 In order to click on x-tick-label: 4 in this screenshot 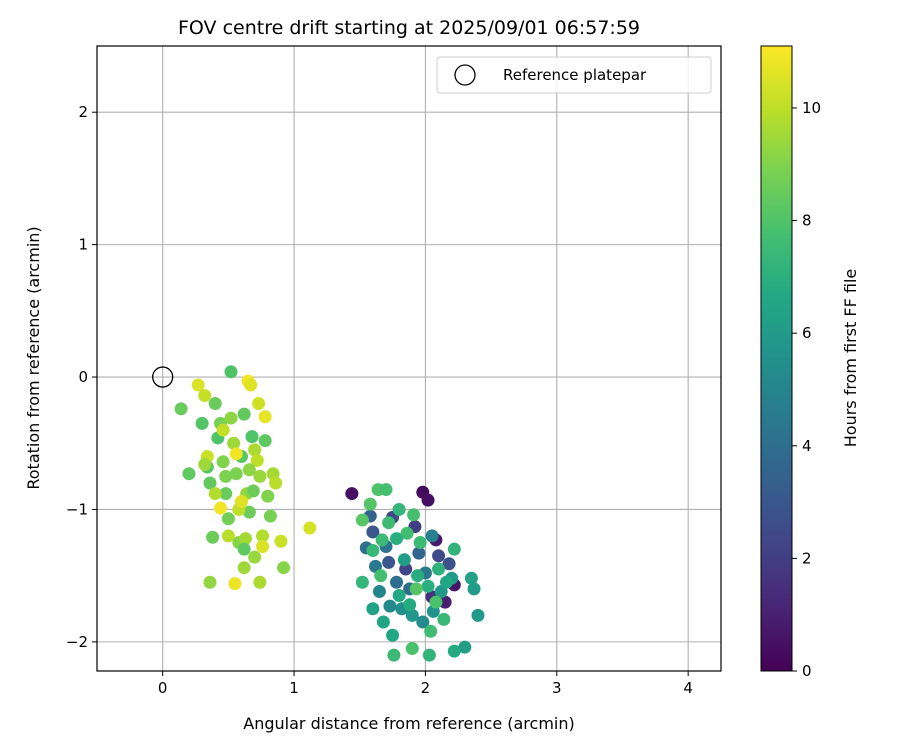, I will do `click(688, 688)`.